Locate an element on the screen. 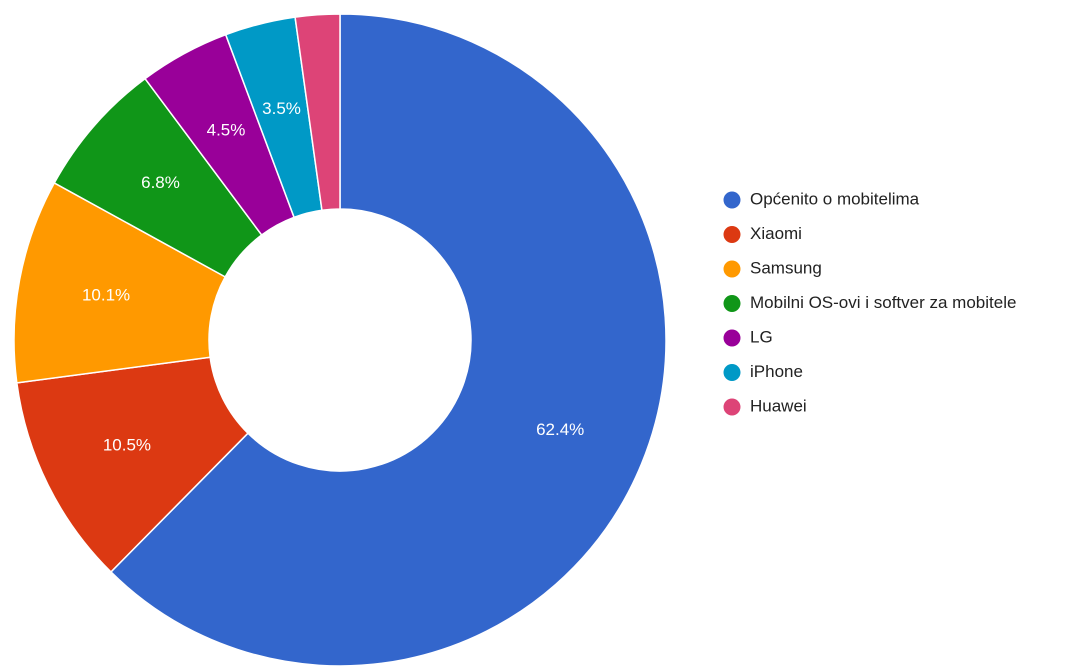  legend-item: iPhone is located at coordinates (763, 371).